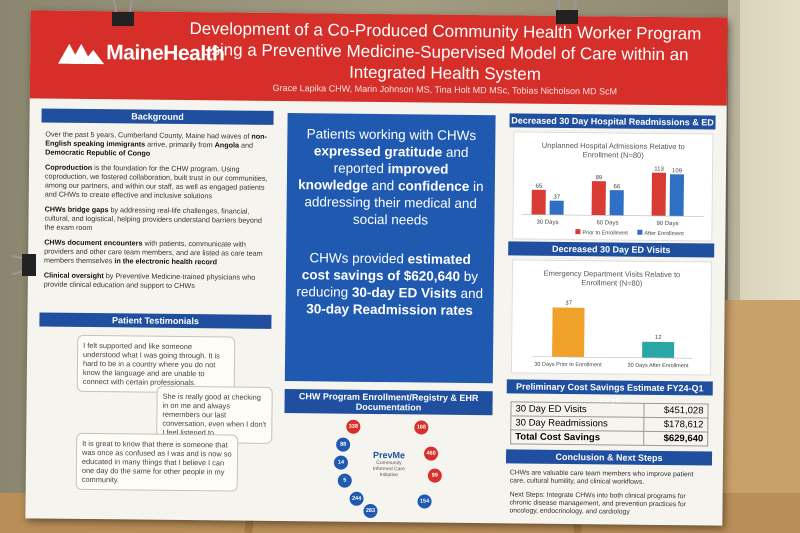 The width and height of the screenshot is (800, 533). I want to click on binder-clip-side, so click(24, 265).